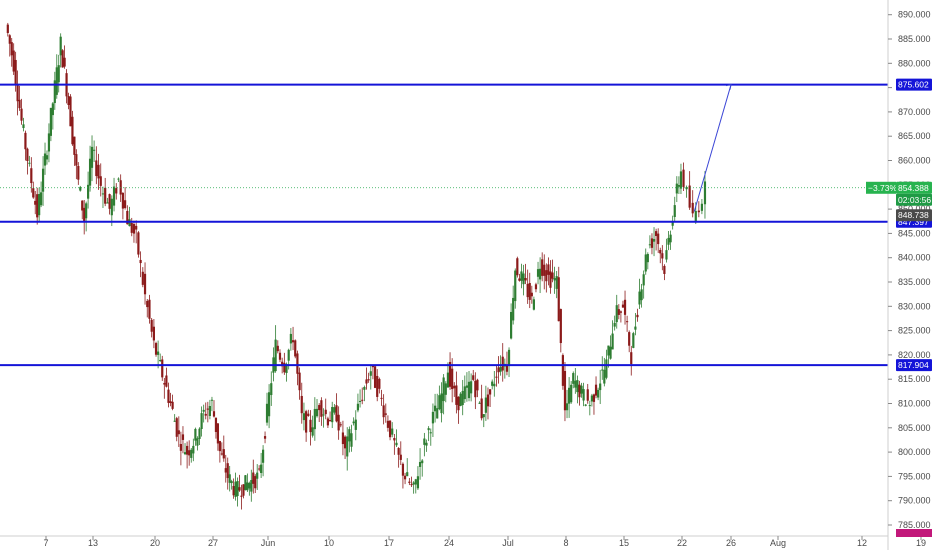 This screenshot has width=932, height=550. I want to click on current-price-tag: 854.388, so click(914, 187).